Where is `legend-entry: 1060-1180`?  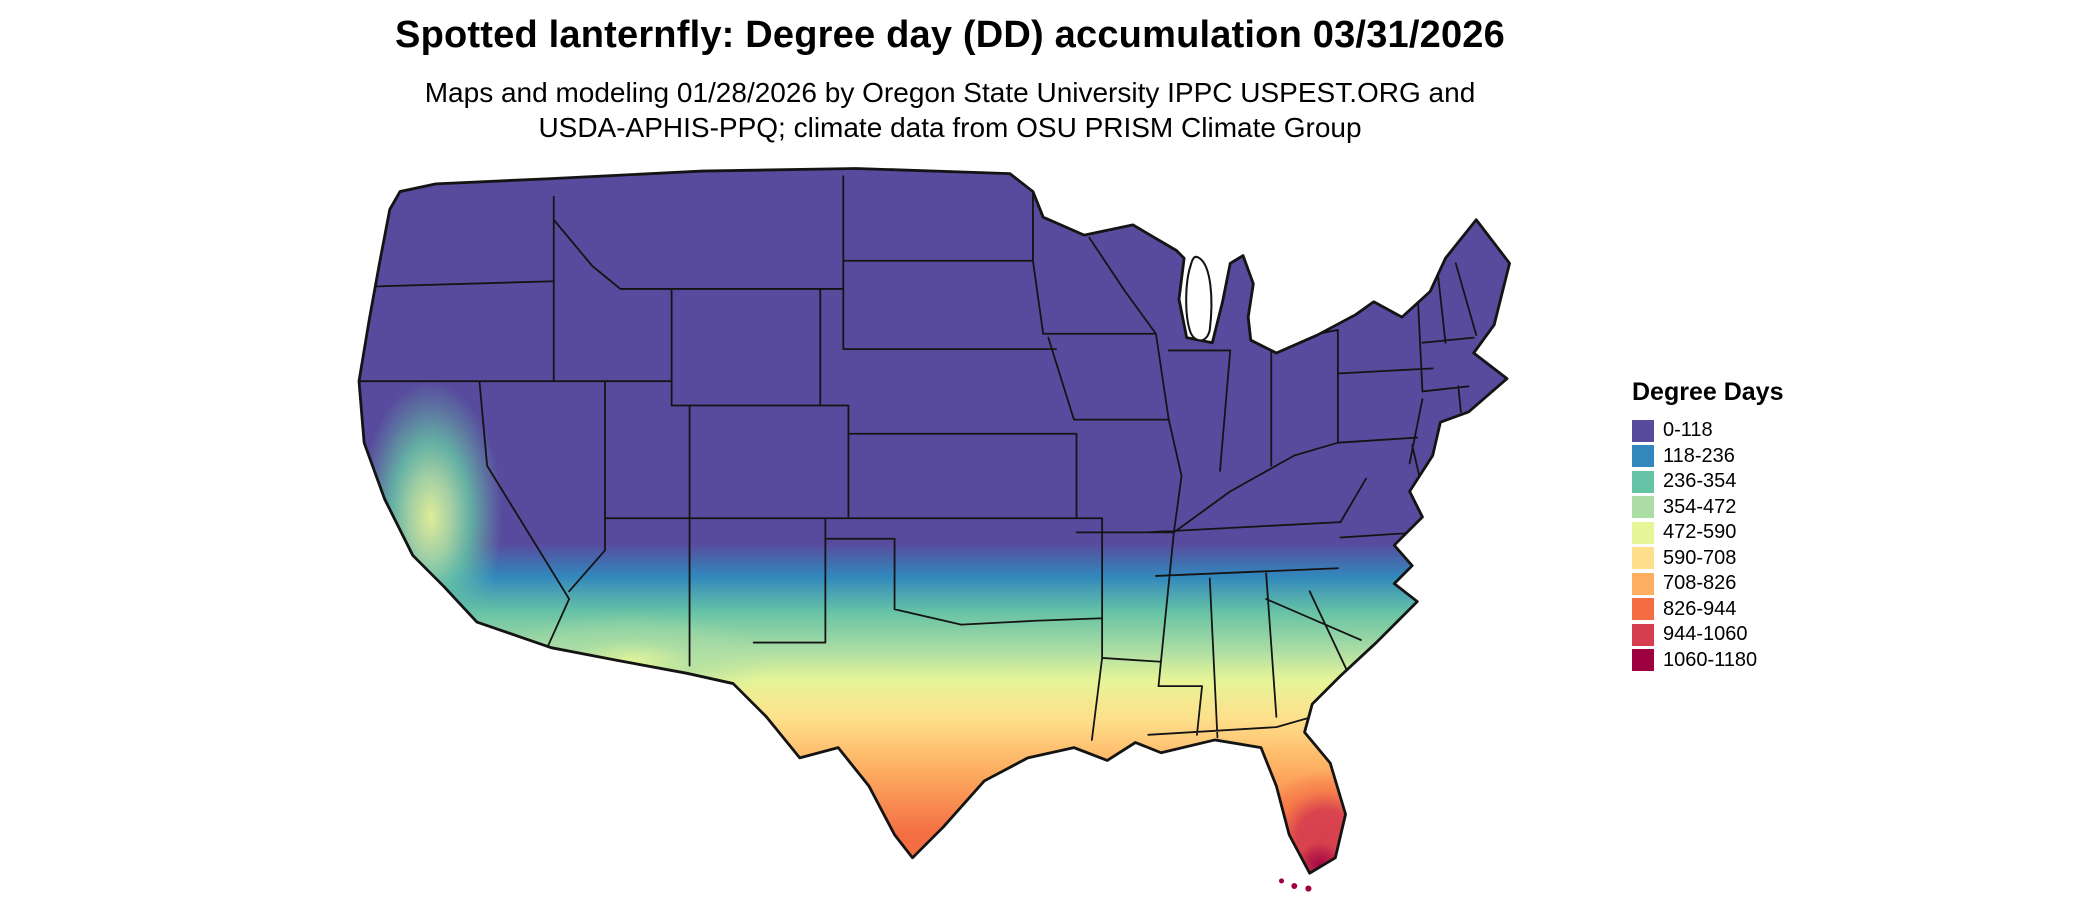 legend-entry: 1060-1180 is located at coordinates (1707, 661).